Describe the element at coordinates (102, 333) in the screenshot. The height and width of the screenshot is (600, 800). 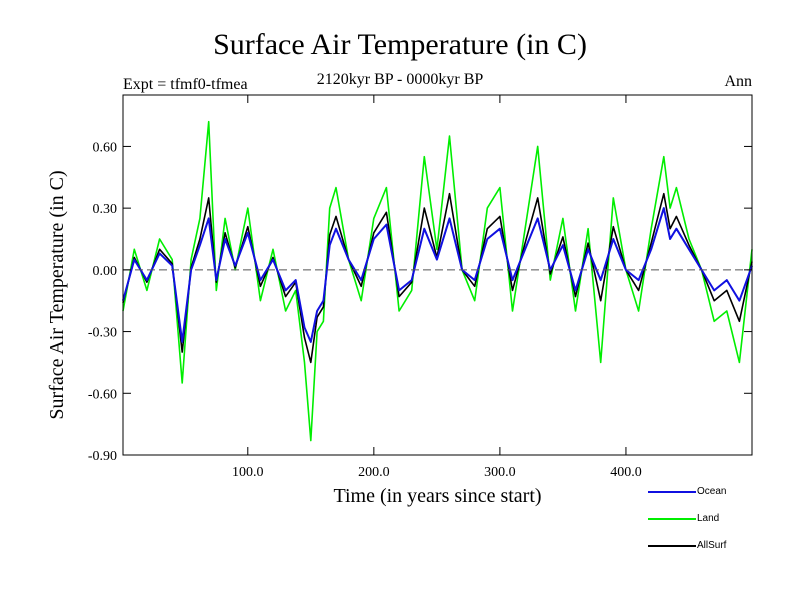
I see `y-tick-label: -0.30` at that location.